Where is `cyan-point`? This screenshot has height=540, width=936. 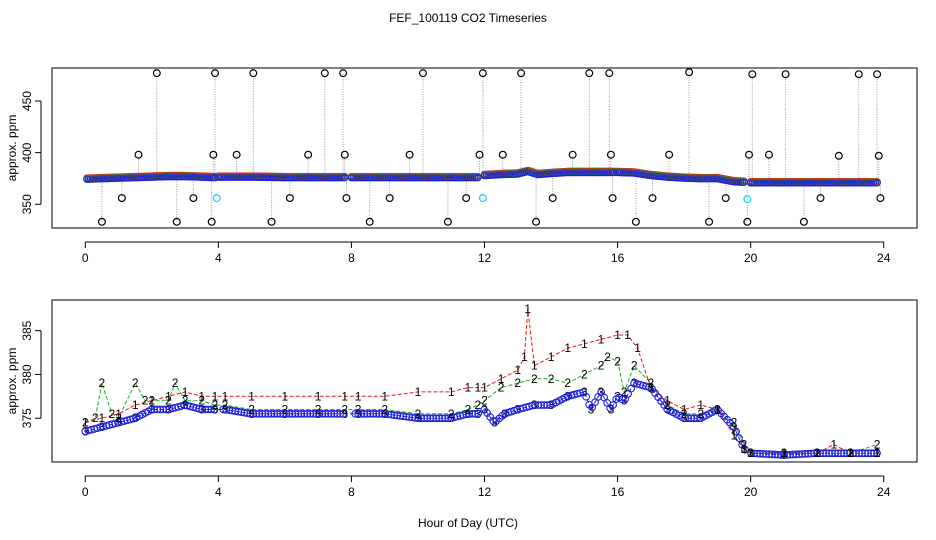 cyan-point is located at coordinates (747, 199).